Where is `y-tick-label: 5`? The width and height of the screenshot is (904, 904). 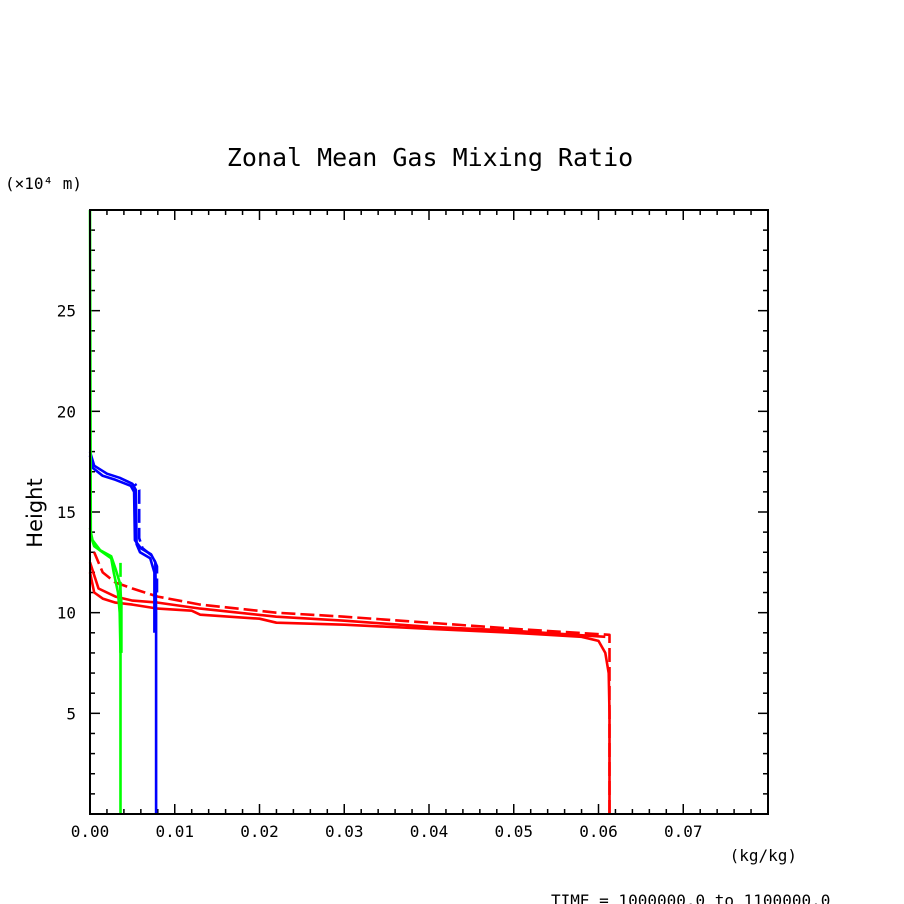
y-tick-label: 5 is located at coordinates (71, 713).